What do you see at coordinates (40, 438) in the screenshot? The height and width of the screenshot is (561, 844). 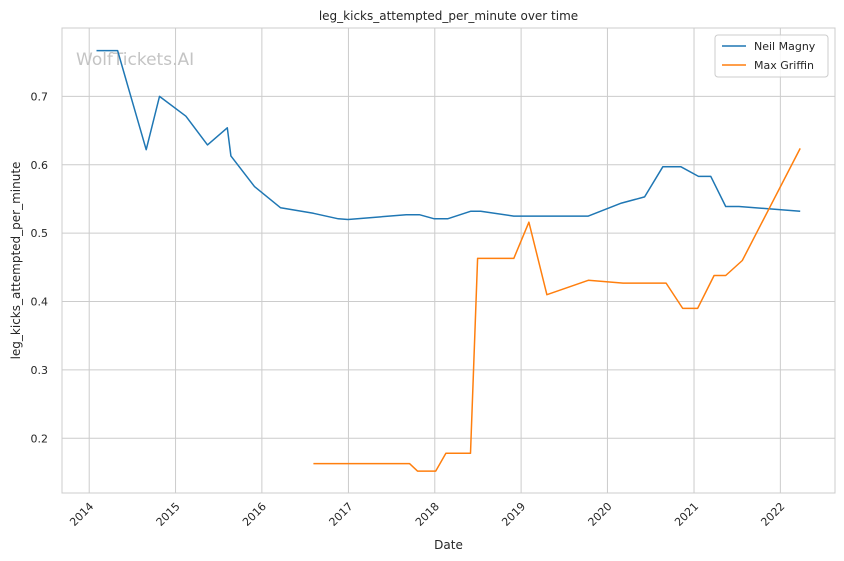 I see `y-tick-label: 0.2` at bounding box center [40, 438].